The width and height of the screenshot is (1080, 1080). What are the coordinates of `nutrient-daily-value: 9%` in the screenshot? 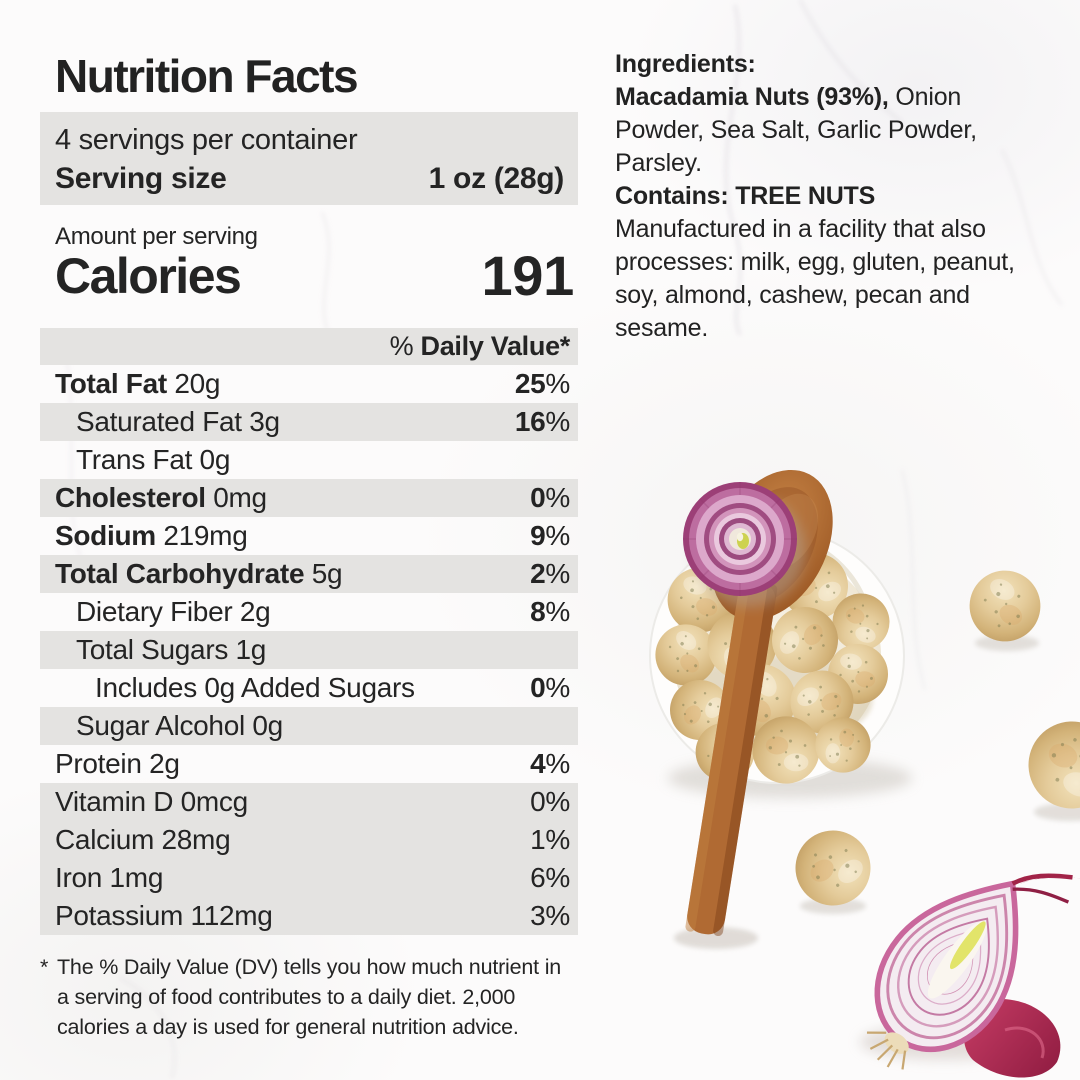 It's located at (550, 535).